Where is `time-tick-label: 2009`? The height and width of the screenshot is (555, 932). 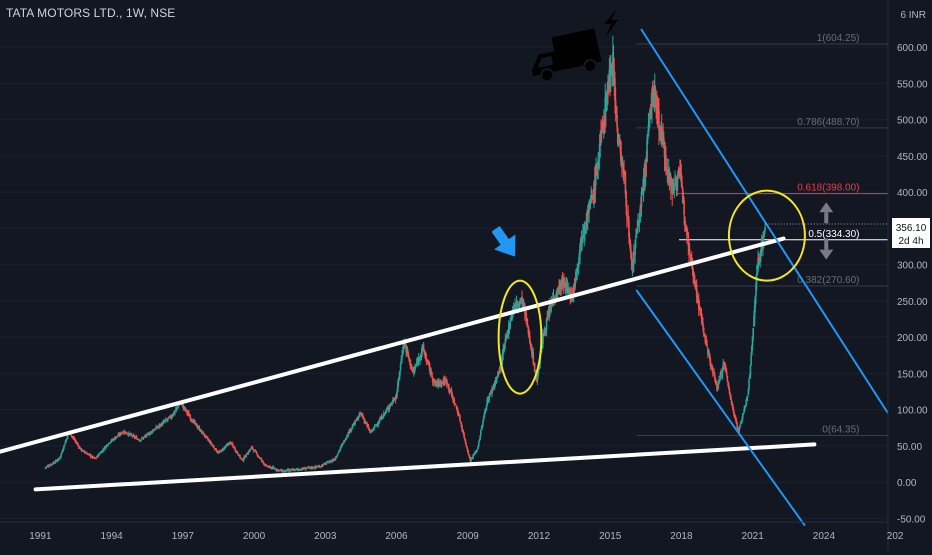
time-tick-label: 2009 is located at coordinates (468, 536).